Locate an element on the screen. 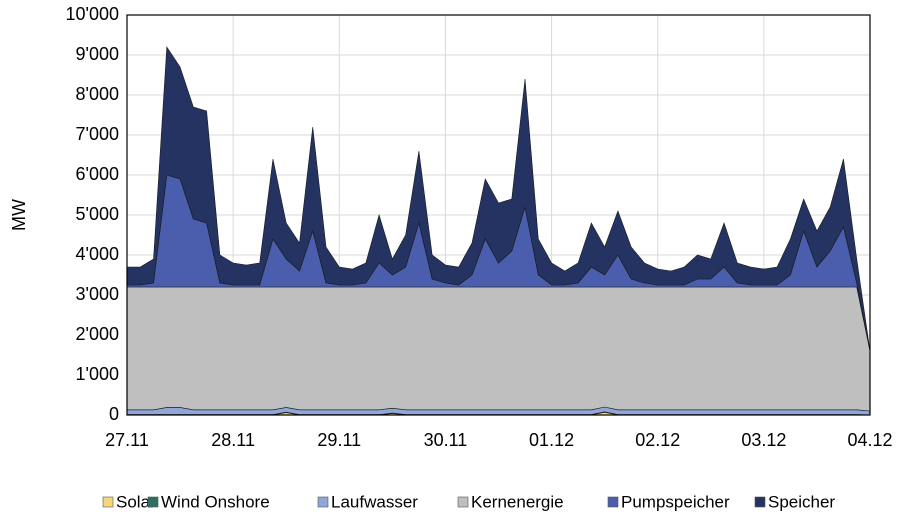 The width and height of the screenshot is (903, 517). legend-label: Solar is located at coordinates (136, 501).